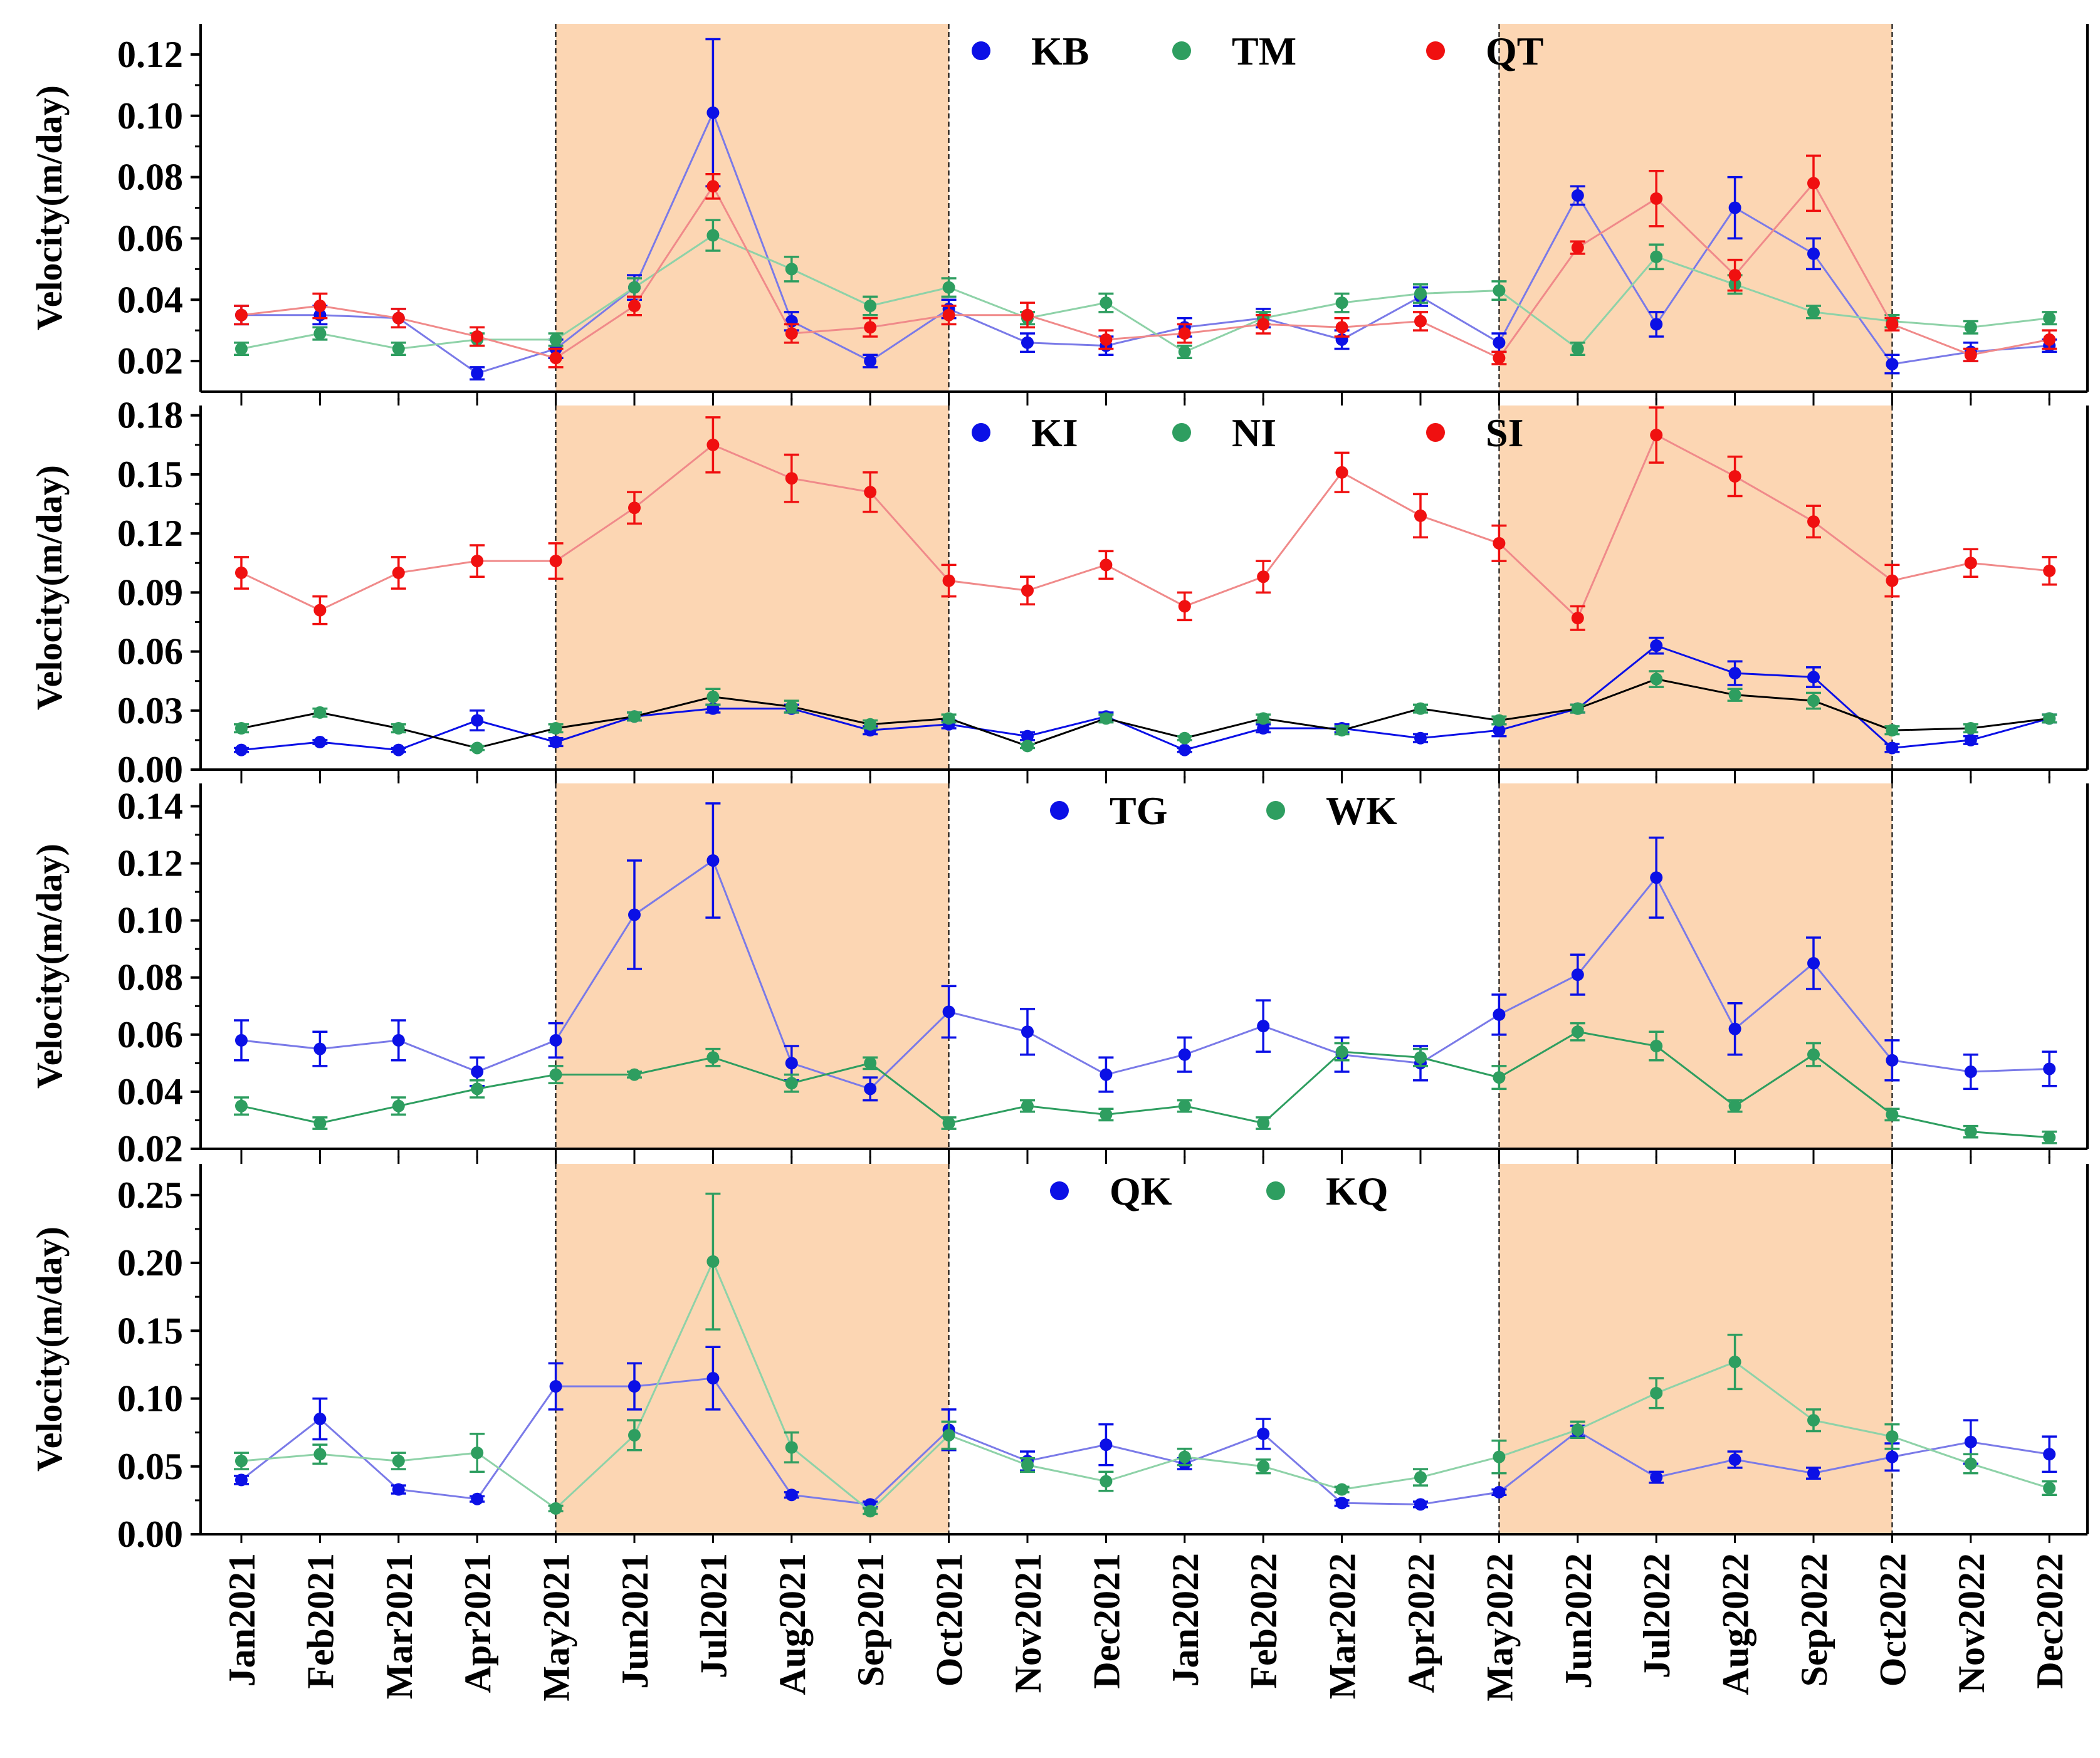  What do you see at coordinates (1185, 1620) in the screenshot?
I see `xtick-label-jan2022: Jan2022` at bounding box center [1185, 1620].